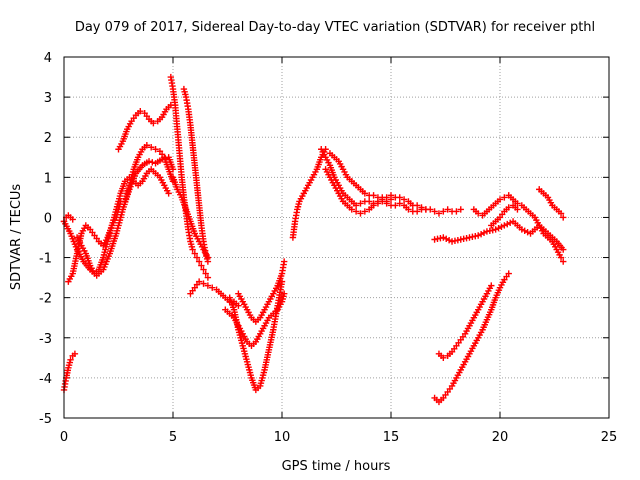  Describe the element at coordinates (309, 193) in the screenshot. I see `series-s15` at that location.